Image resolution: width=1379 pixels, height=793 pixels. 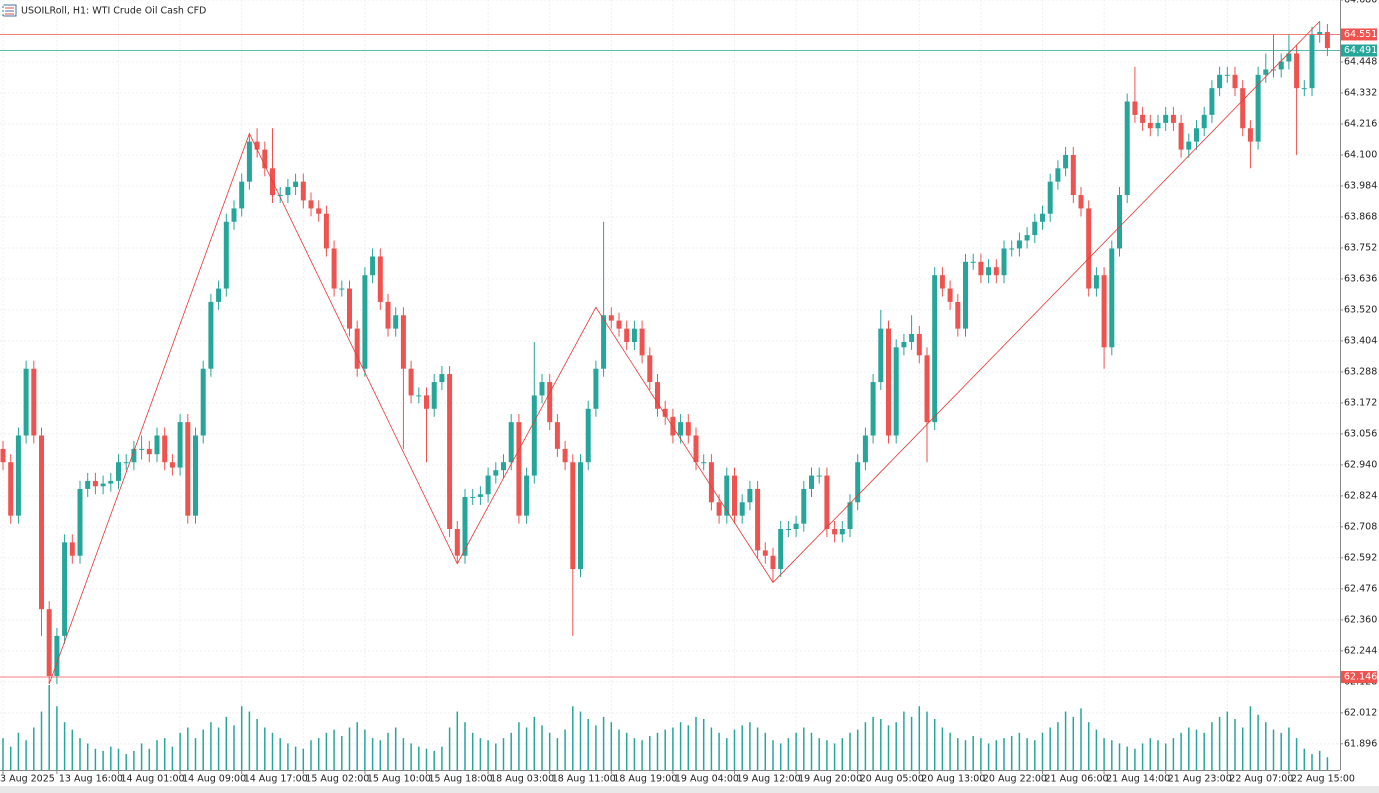 What do you see at coordinates (1323, 779) in the screenshot?
I see `x-tick-label: 22 Aug 15:00` at bounding box center [1323, 779].